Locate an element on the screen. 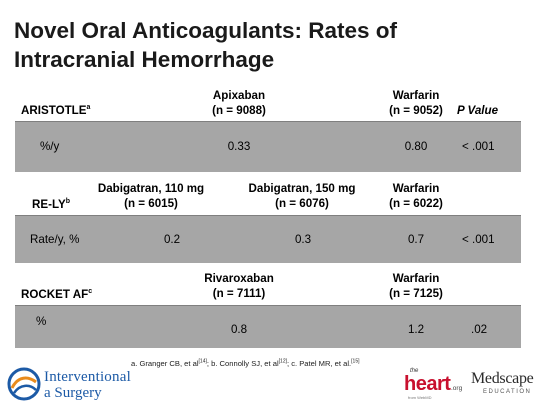  footnote-b-ref: [12] is located at coordinates (282, 361).